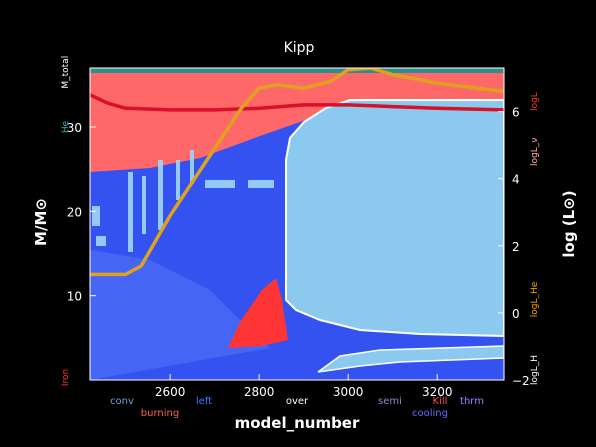 The width and height of the screenshot is (596, 447). Describe the element at coordinates (535, 299) in the screenshot. I see `right-side-label: logL_He` at that location.